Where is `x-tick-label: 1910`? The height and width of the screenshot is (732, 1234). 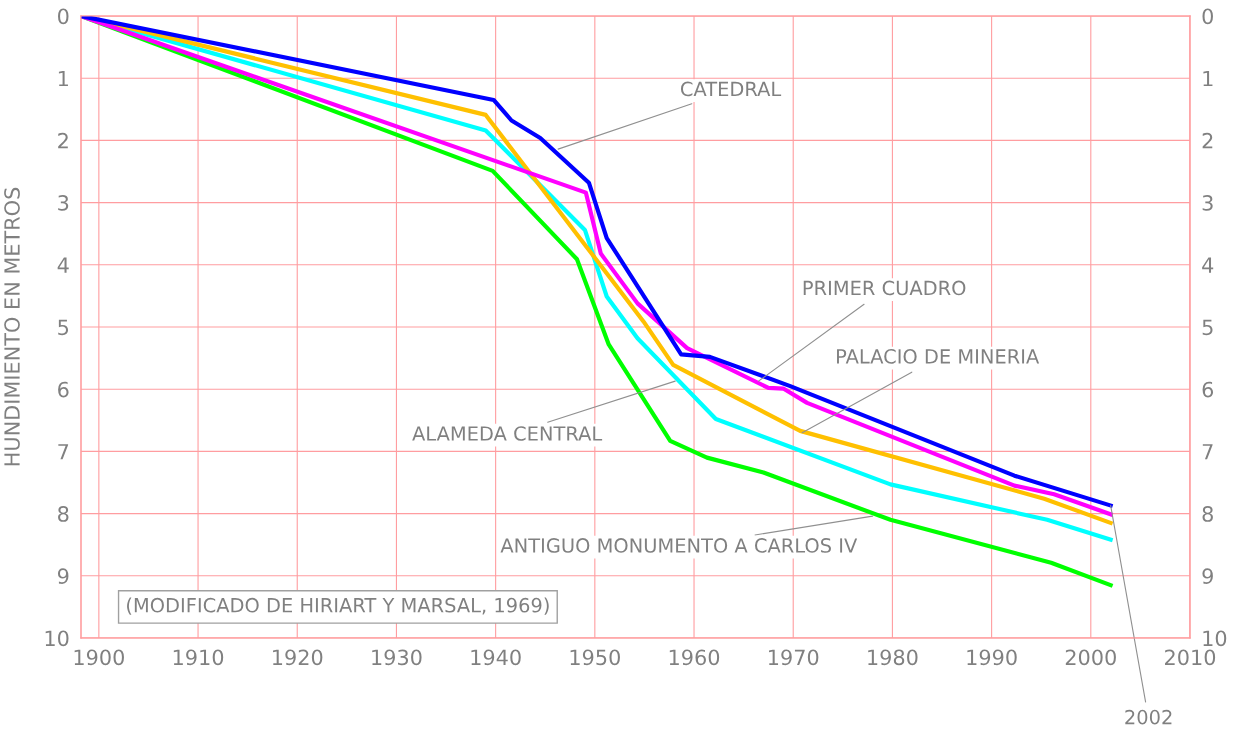 x-tick-label: 1910 is located at coordinates (198, 657).